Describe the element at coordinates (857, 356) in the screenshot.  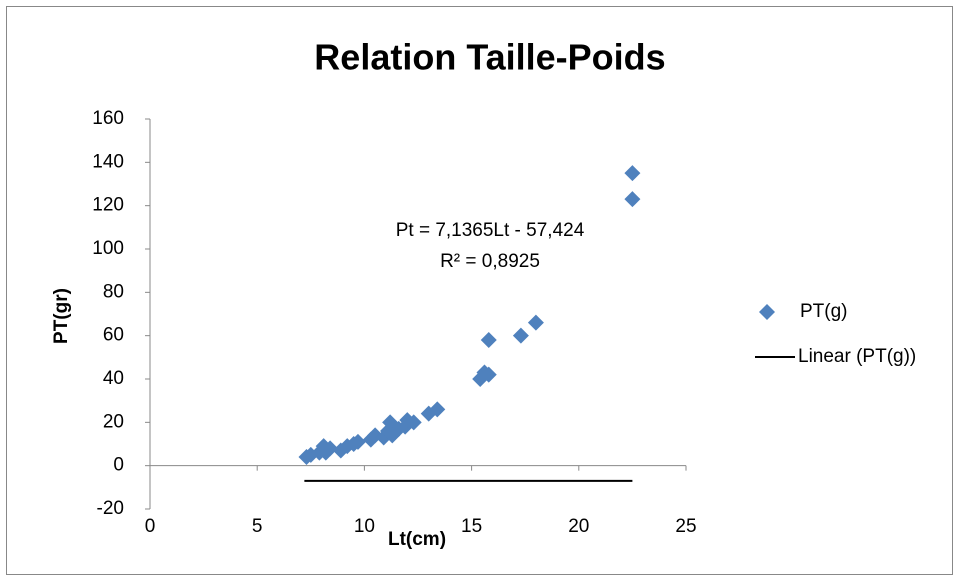
I see `legend-label: Linear (PT(g))` at that location.